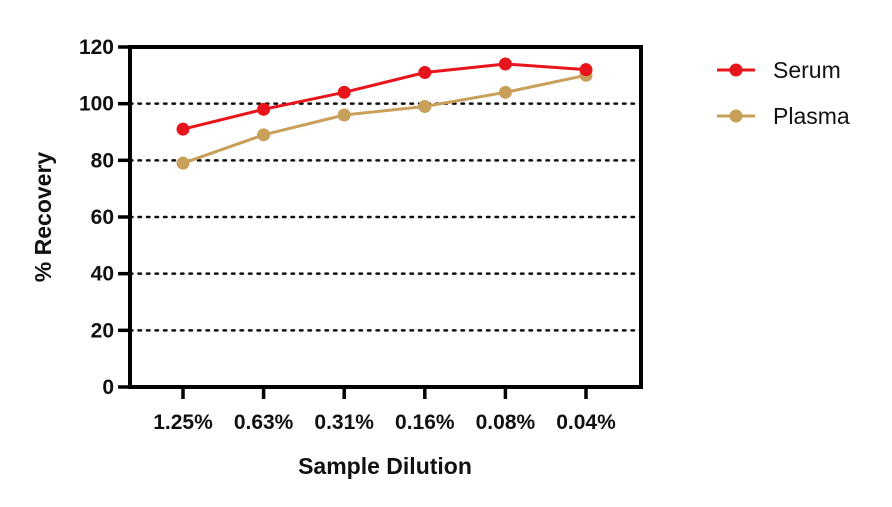 The image size is (892, 507). What do you see at coordinates (96, 47) in the screenshot?
I see `y-tick-label: 120` at bounding box center [96, 47].